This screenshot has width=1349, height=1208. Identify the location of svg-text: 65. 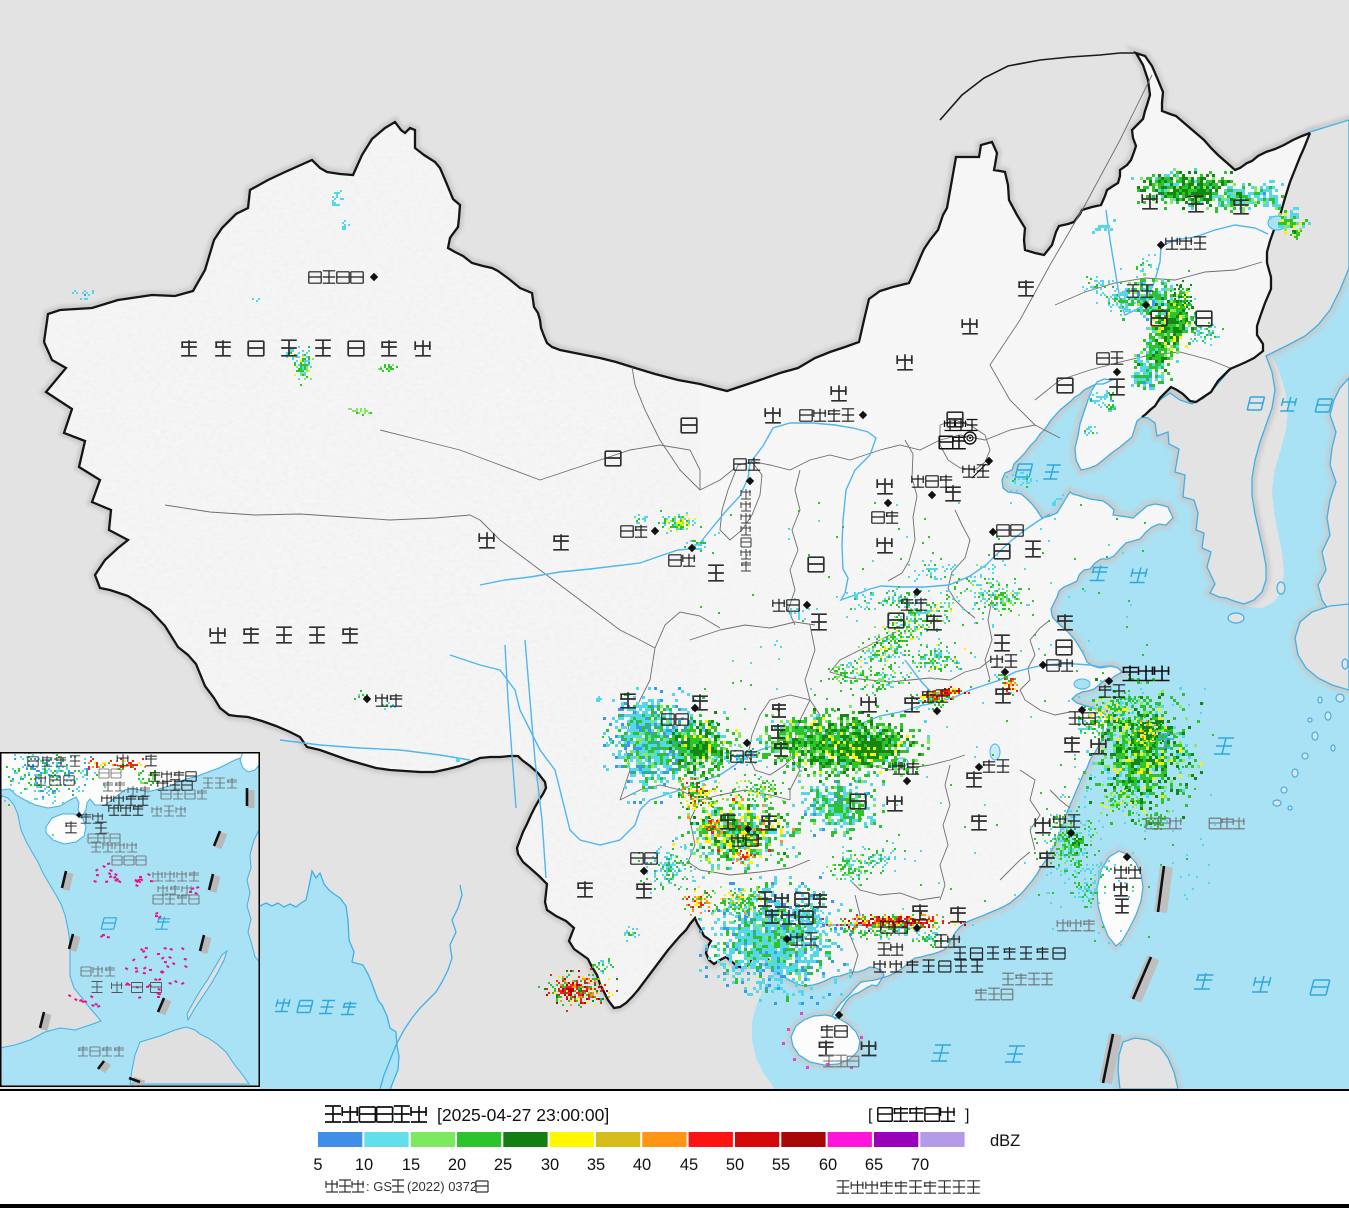
(874, 1165).